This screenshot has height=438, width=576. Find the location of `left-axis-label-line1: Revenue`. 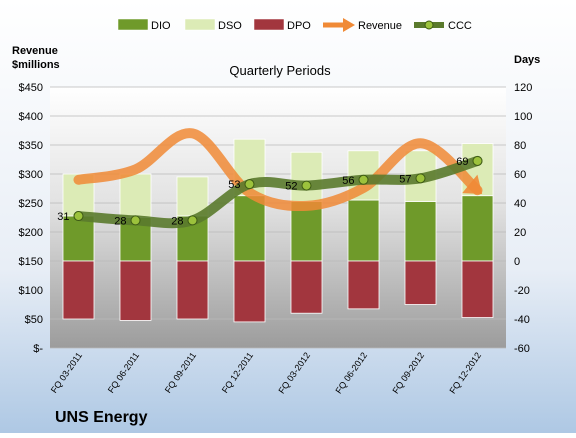

left-axis-label-line1: Revenue is located at coordinates (35, 51).